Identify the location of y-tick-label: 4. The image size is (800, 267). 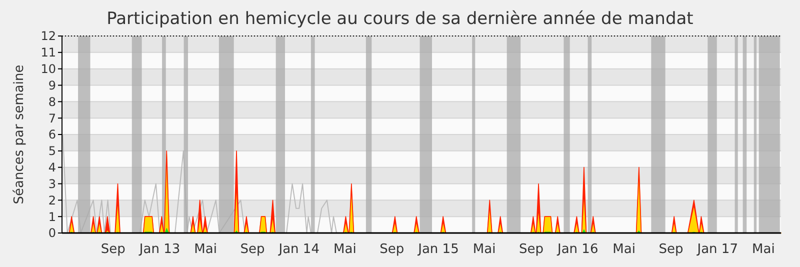
(52, 167).